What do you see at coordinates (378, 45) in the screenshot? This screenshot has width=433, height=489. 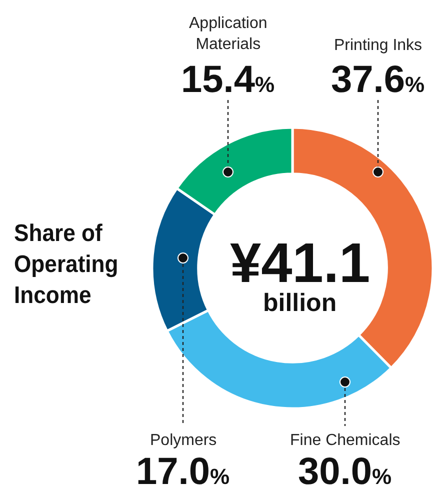 I see `slice-label: Printing Inks` at bounding box center [378, 45].